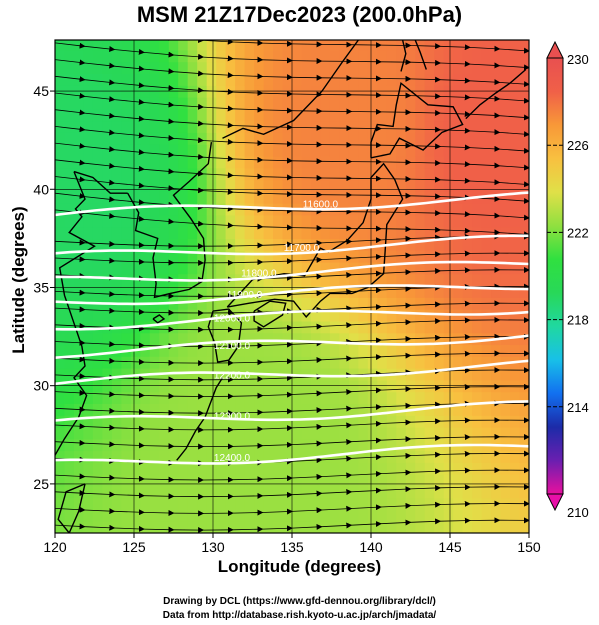 This screenshot has width=599, height=625. I want to click on contour-label: 12400.0, so click(232, 458).